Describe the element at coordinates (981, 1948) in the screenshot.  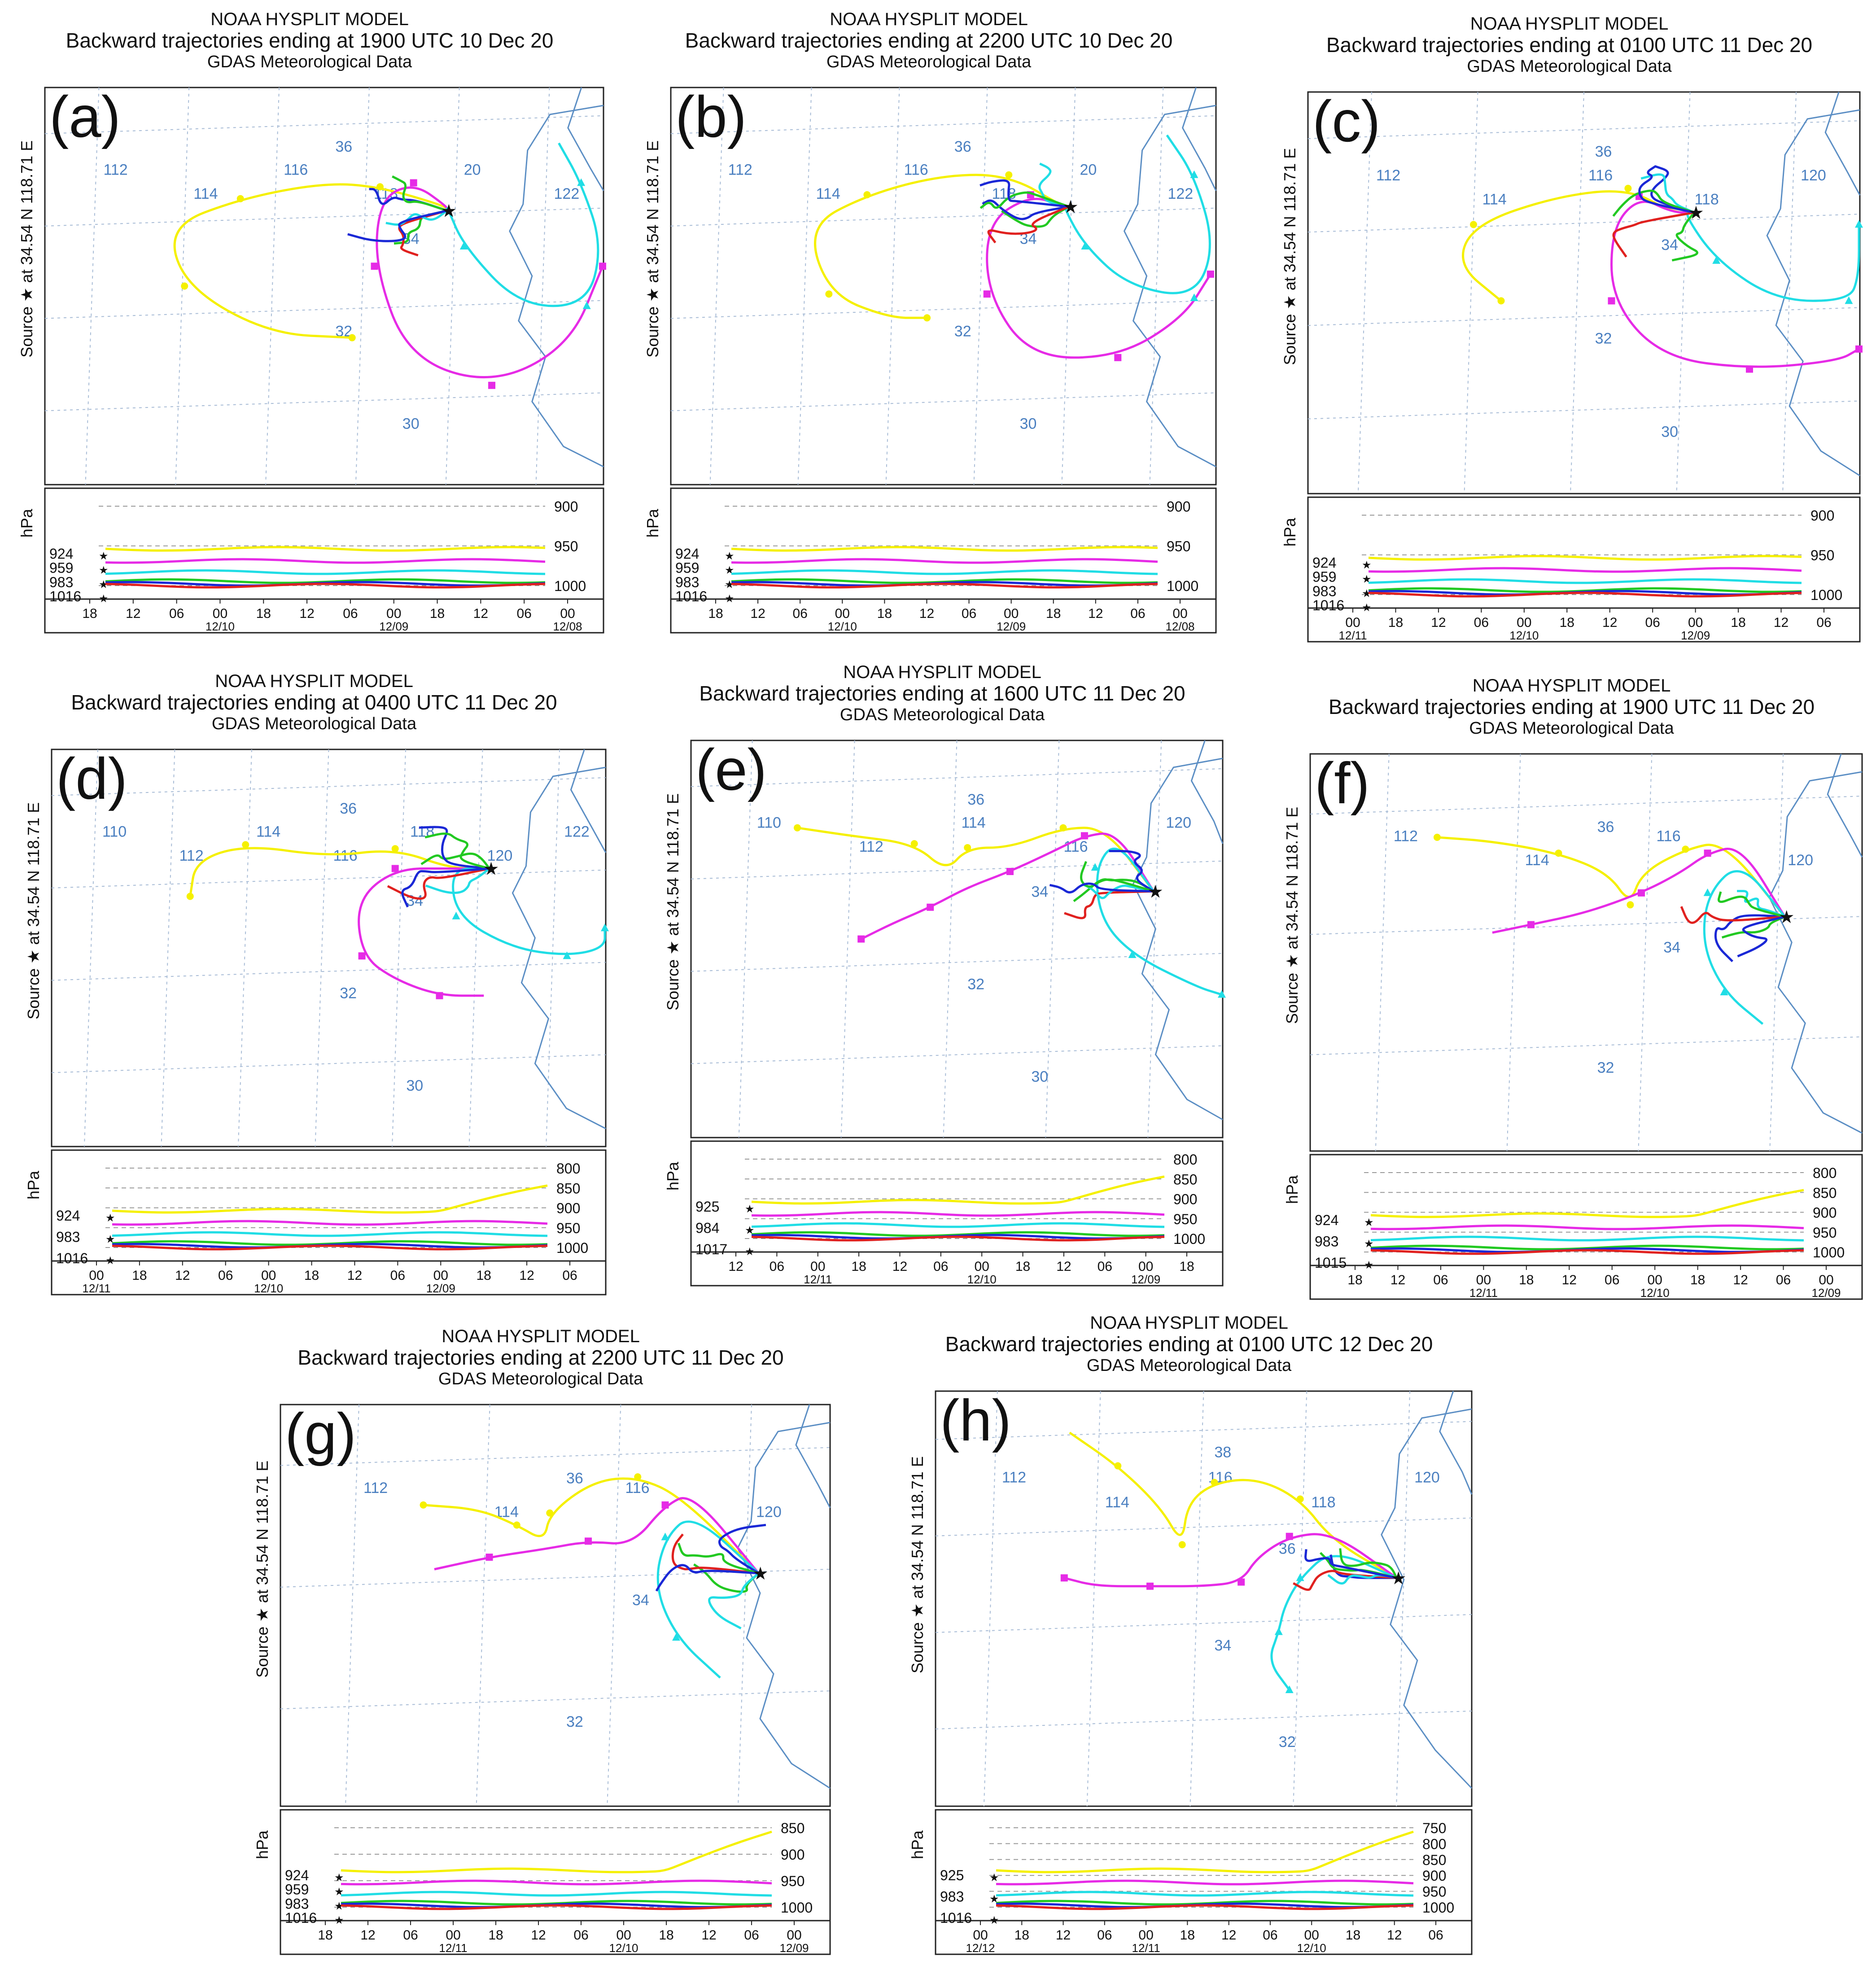
I see `date-tick-label: 12/12` at that location.